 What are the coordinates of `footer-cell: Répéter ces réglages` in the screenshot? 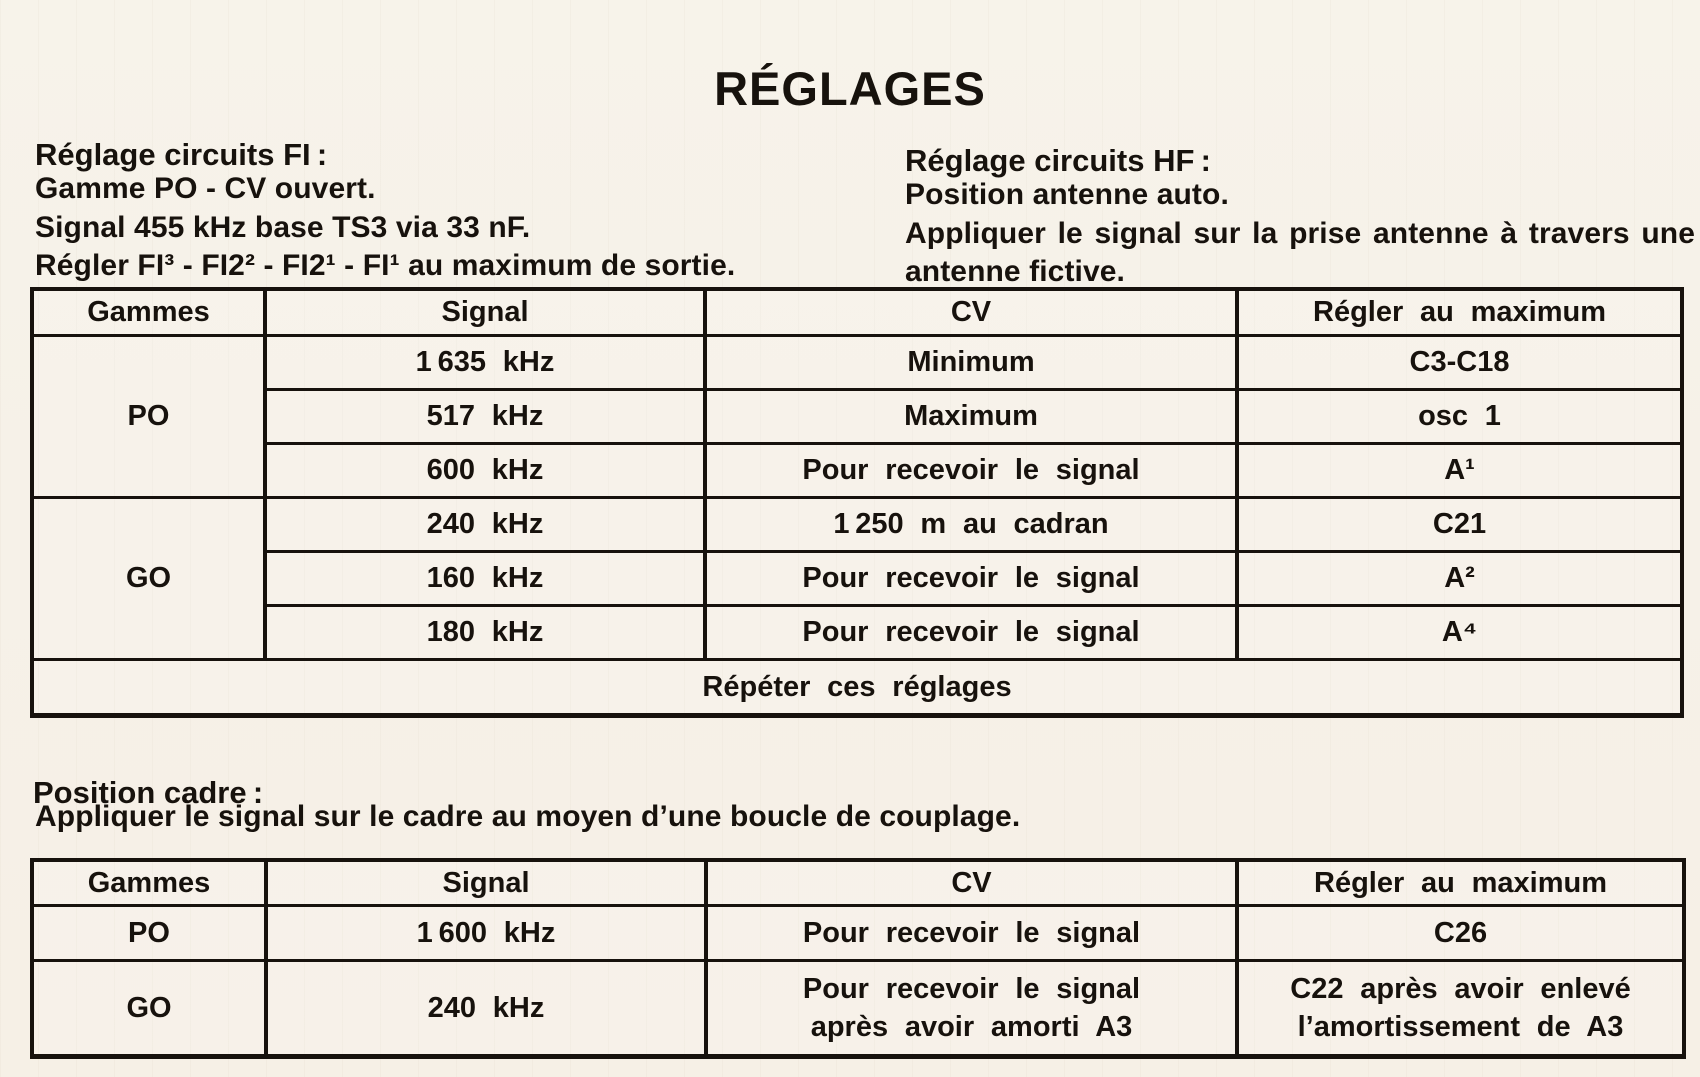 It's located at (857, 687).